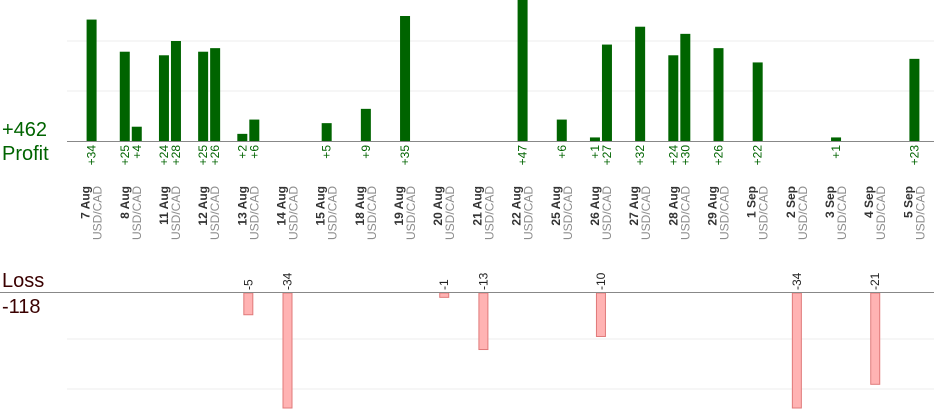  What do you see at coordinates (25, 130) in the screenshot?
I see `profit-total: +462` at bounding box center [25, 130].